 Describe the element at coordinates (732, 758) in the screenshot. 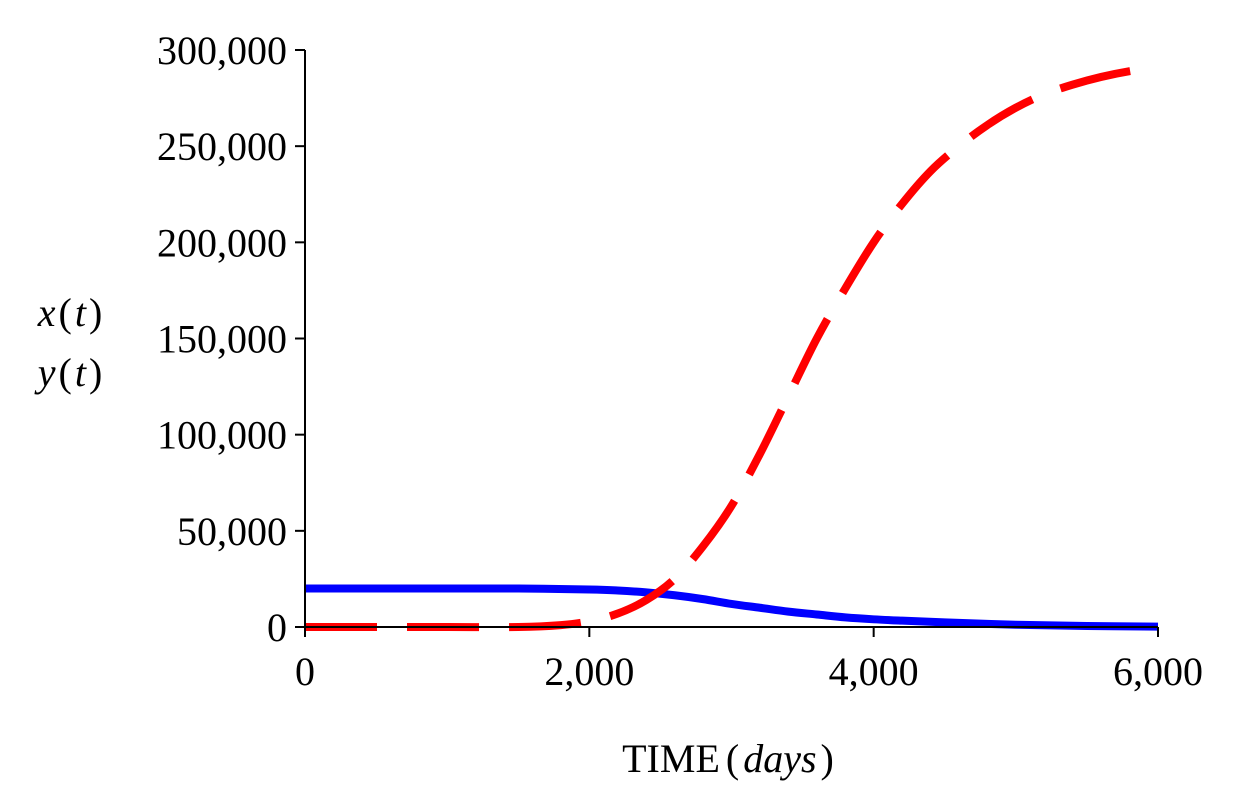

I see `x-axis-title-open: (` at that location.